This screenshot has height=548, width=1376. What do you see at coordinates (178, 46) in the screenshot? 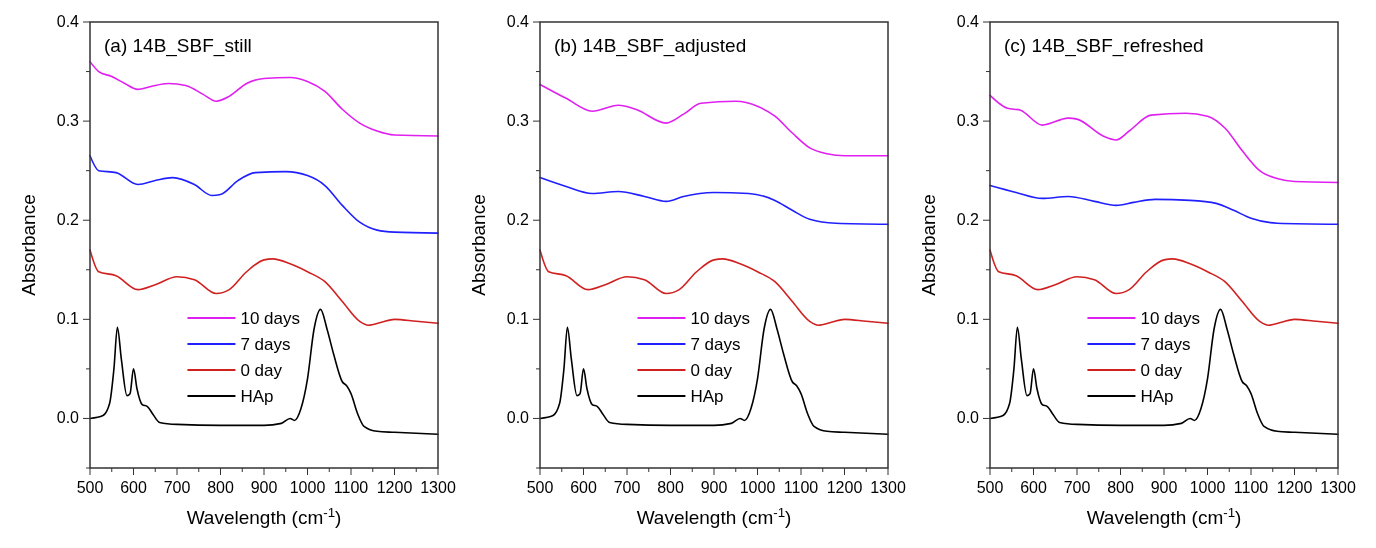
I see `text: (a) 14B_SBF_still` at bounding box center [178, 46].